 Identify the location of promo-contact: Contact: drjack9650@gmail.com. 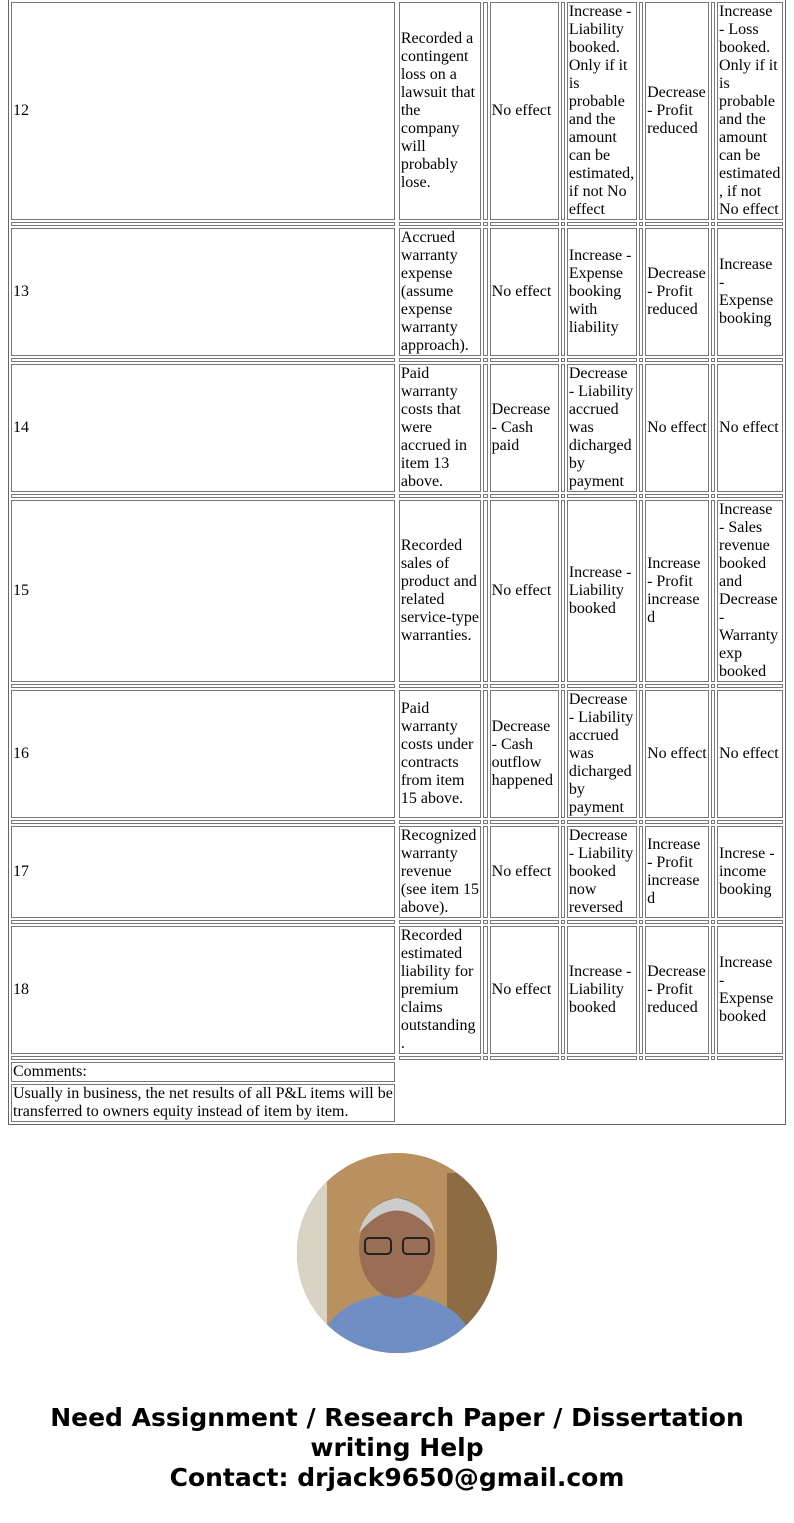
(397, 1477).